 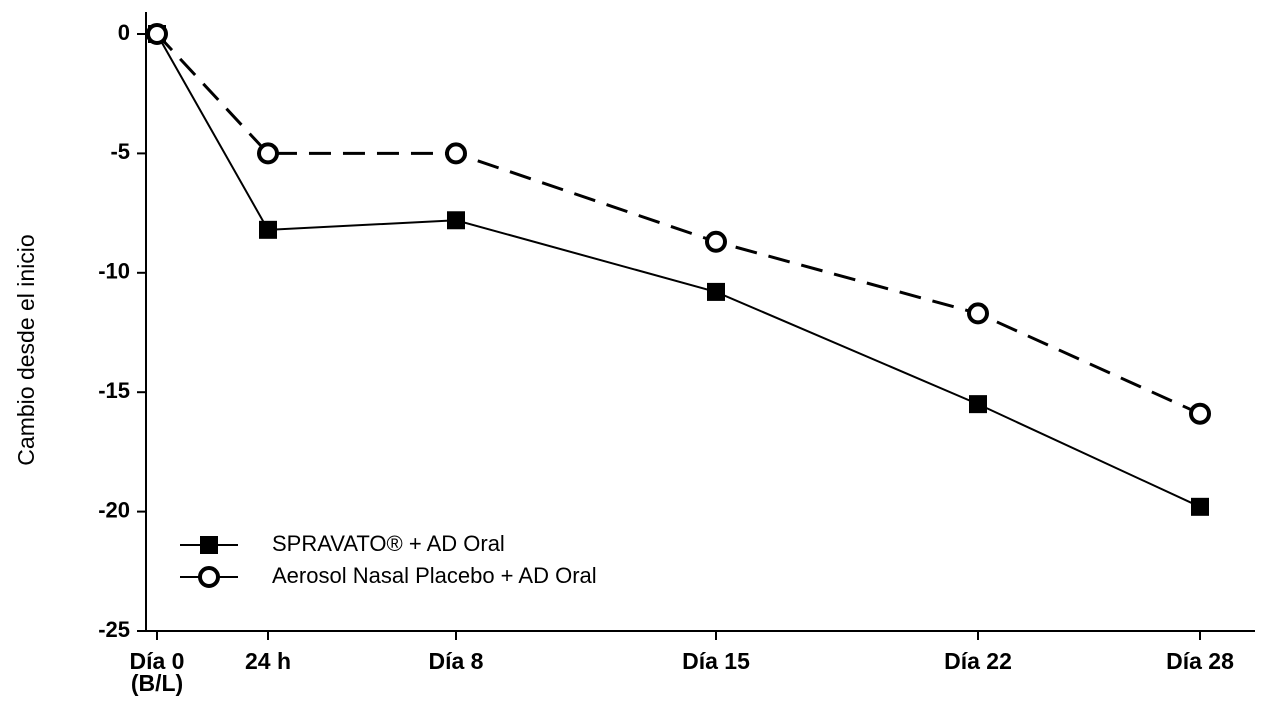 What do you see at coordinates (388, 543) in the screenshot?
I see `legend-label: SPRAVATO® + AD Oral` at bounding box center [388, 543].